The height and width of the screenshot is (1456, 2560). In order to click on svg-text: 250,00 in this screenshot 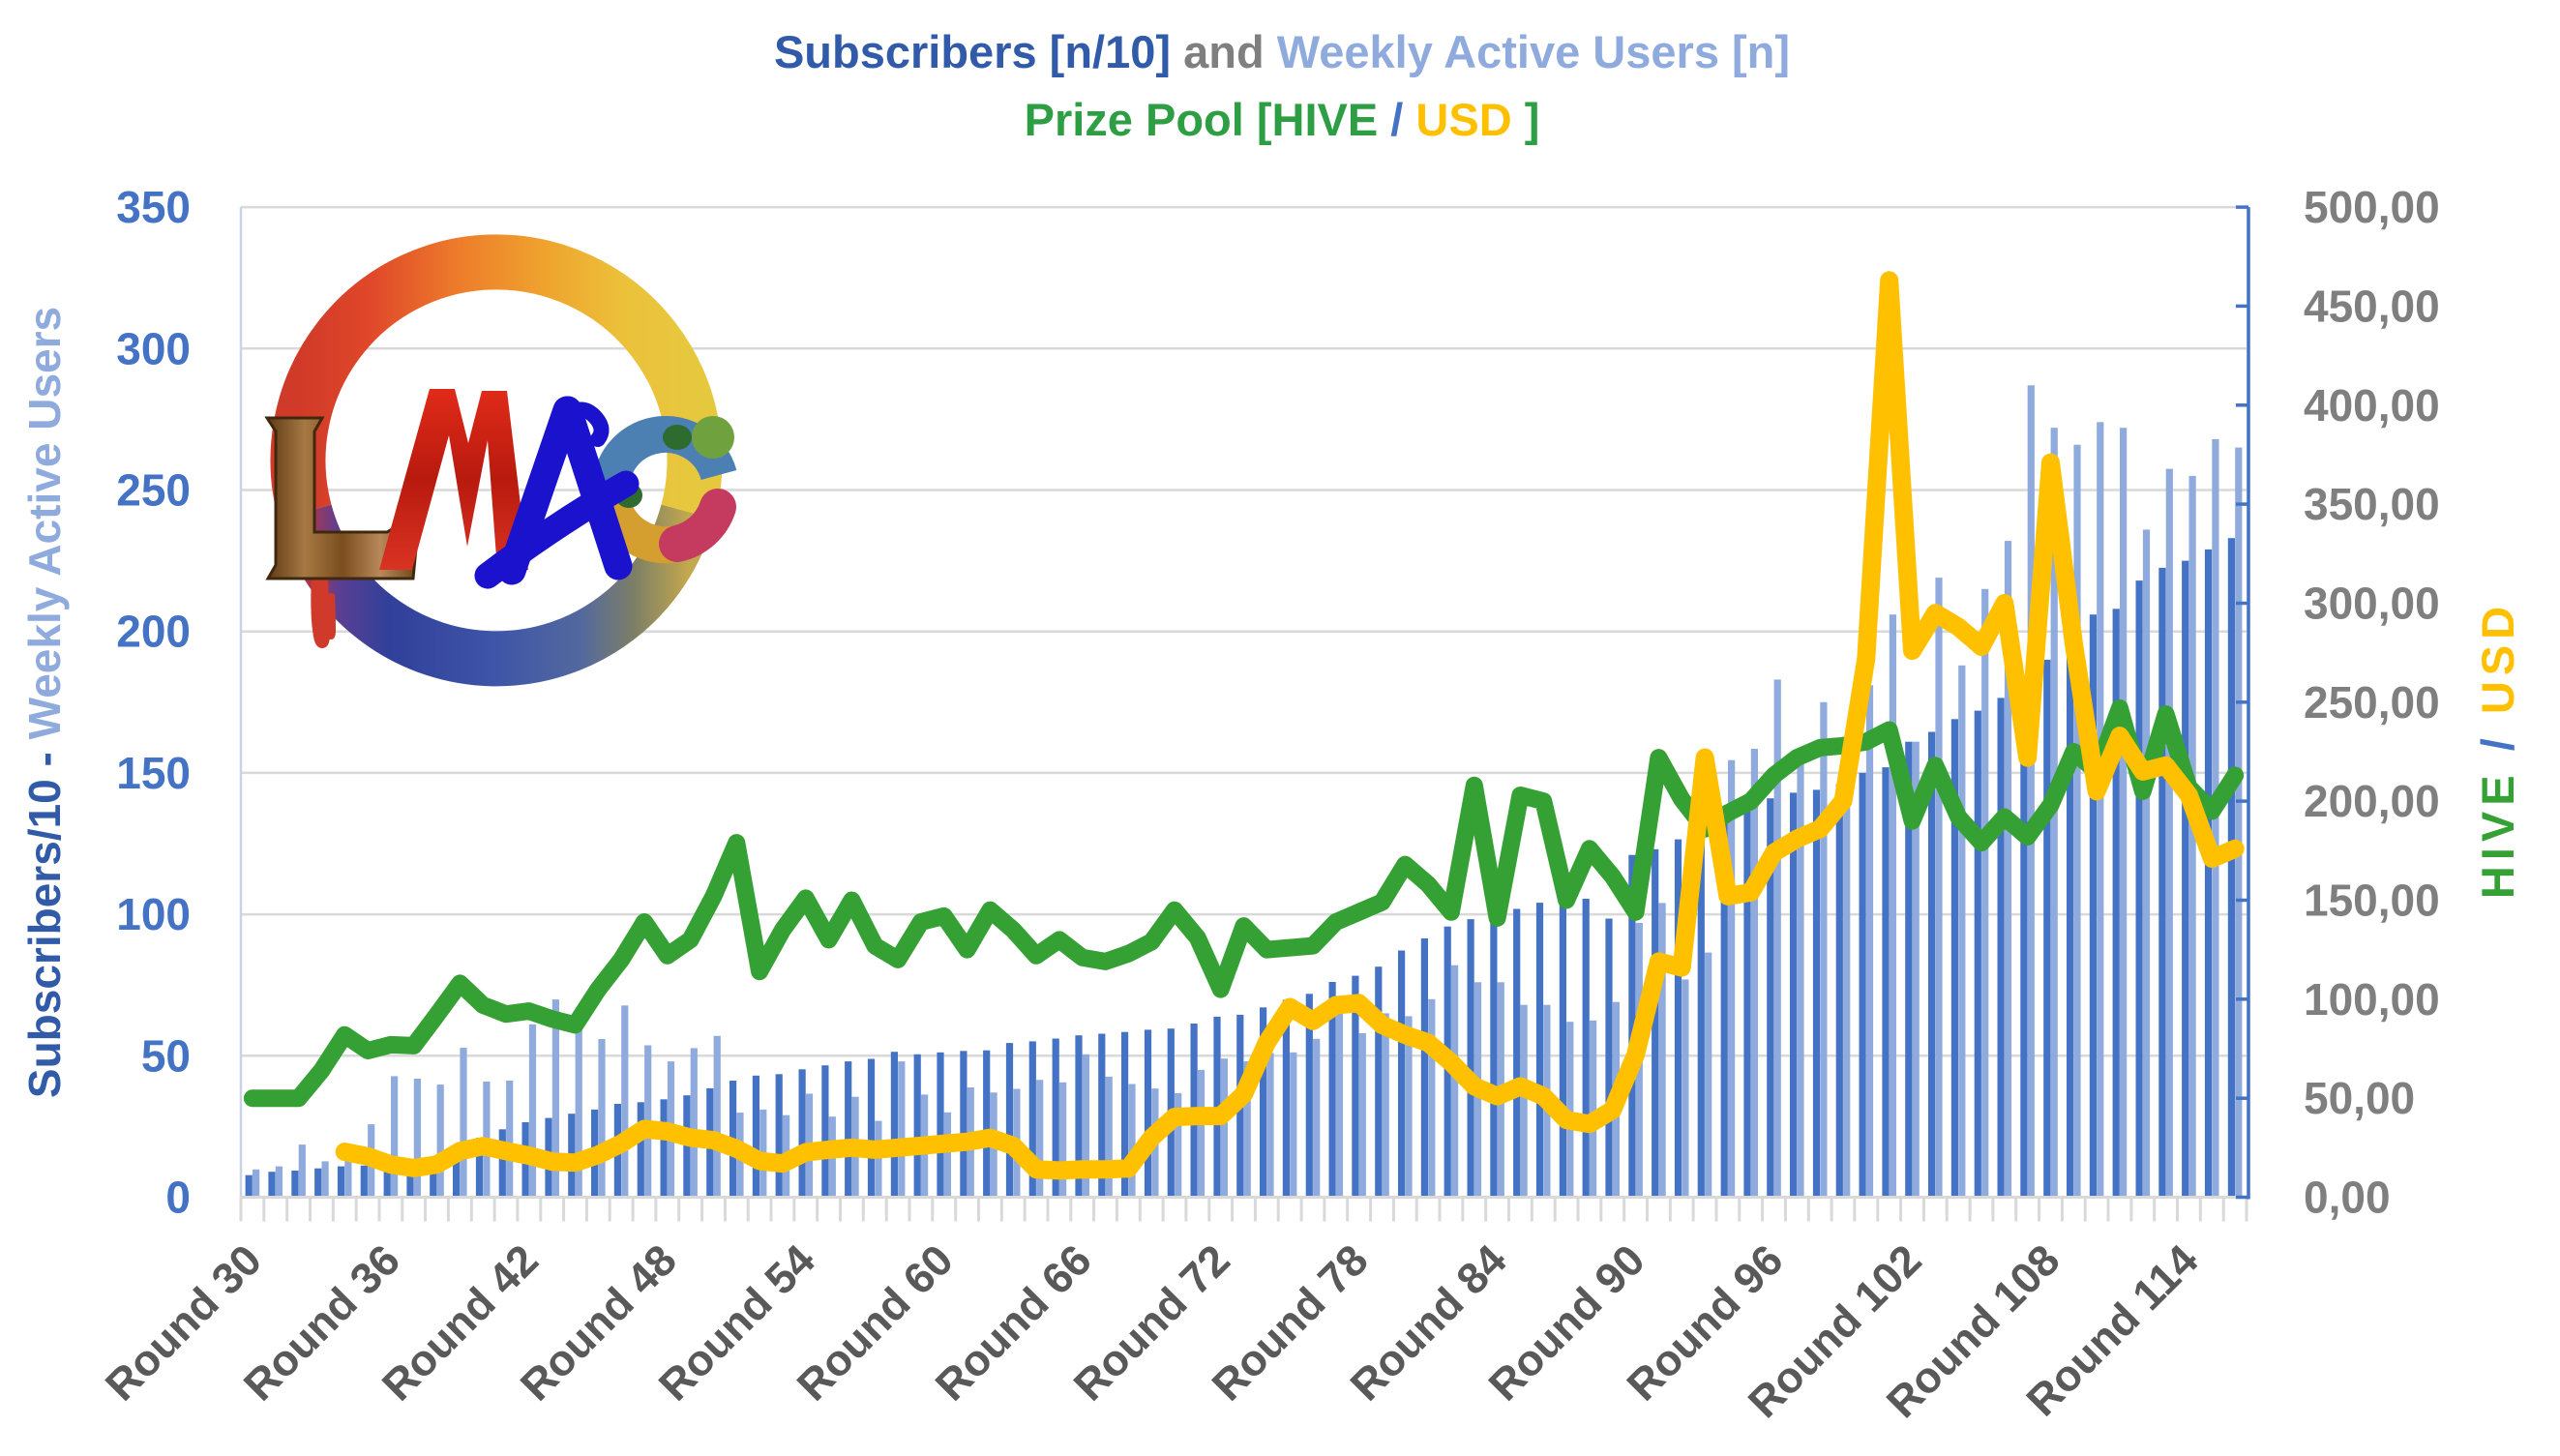, I will do `click(2372, 703)`.